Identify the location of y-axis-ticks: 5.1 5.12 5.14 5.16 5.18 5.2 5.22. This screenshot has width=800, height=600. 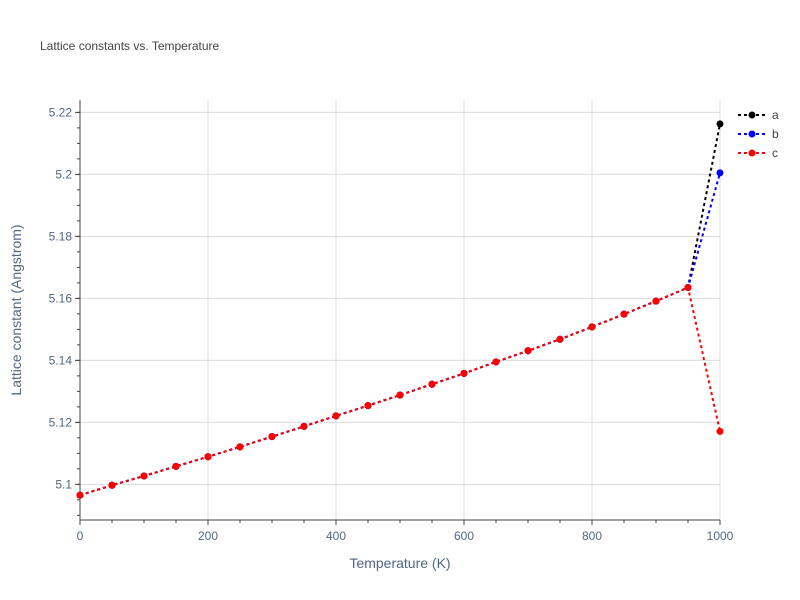
(64, 310).